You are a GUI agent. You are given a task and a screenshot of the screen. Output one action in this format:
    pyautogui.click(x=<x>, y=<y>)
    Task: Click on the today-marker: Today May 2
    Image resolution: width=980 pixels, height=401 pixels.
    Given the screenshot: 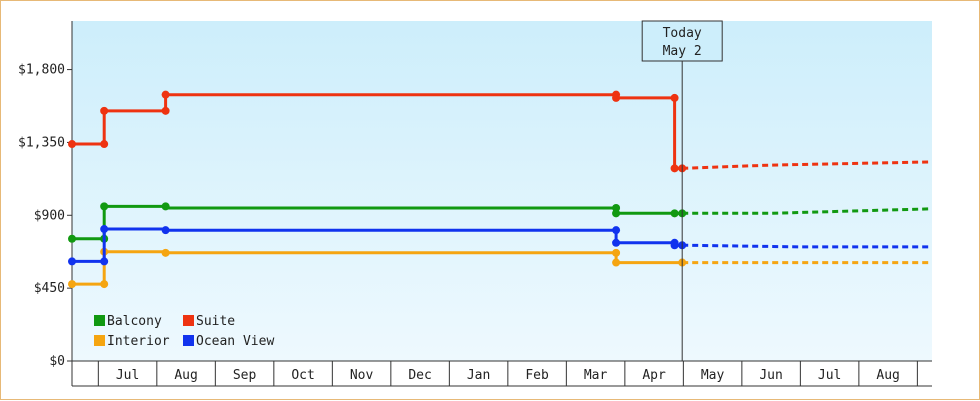 What is the action you would take?
    pyautogui.click(x=682, y=190)
    